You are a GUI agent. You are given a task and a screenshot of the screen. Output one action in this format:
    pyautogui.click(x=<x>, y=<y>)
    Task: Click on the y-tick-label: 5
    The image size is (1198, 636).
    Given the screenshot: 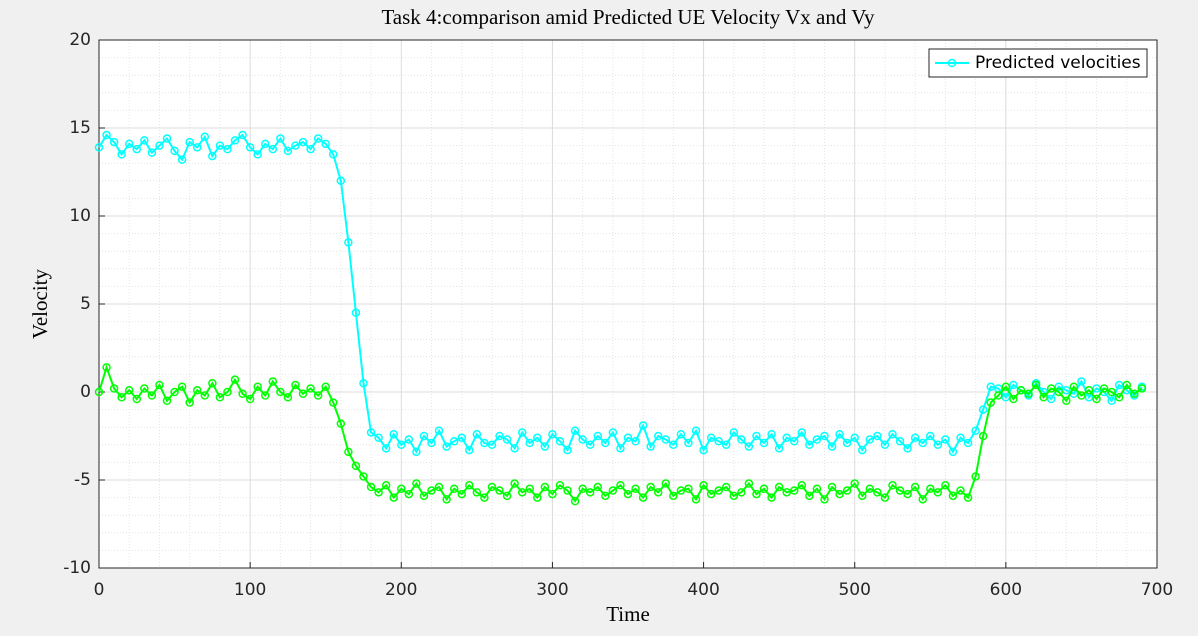 What is the action you would take?
    pyautogui.click(x=85, y=304)
    